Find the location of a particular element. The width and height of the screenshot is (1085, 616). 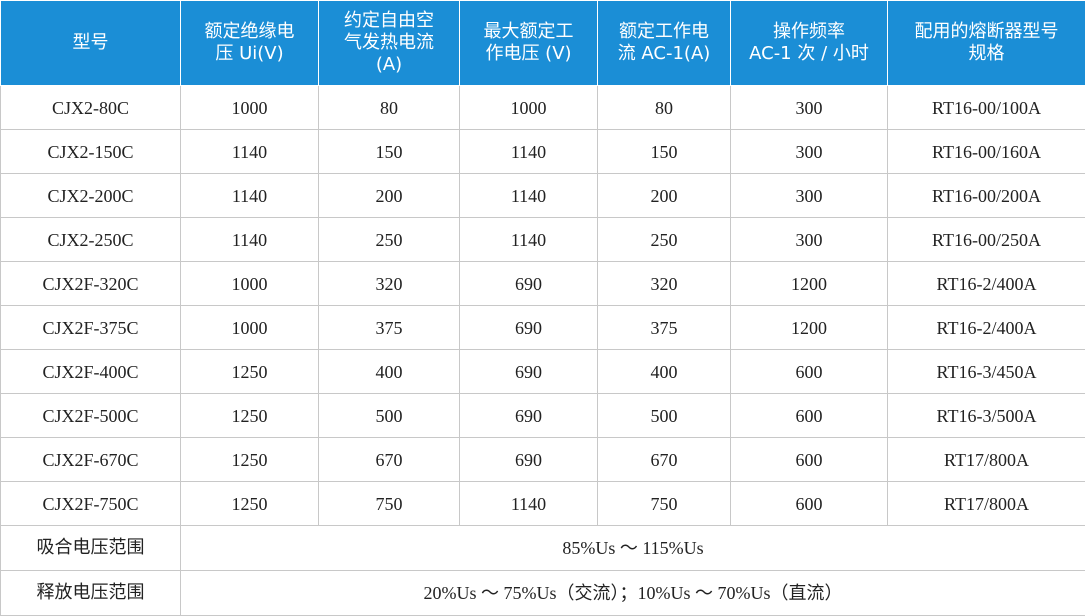

table-cell: RT16-00/250A is located at coordinates (986, 240).